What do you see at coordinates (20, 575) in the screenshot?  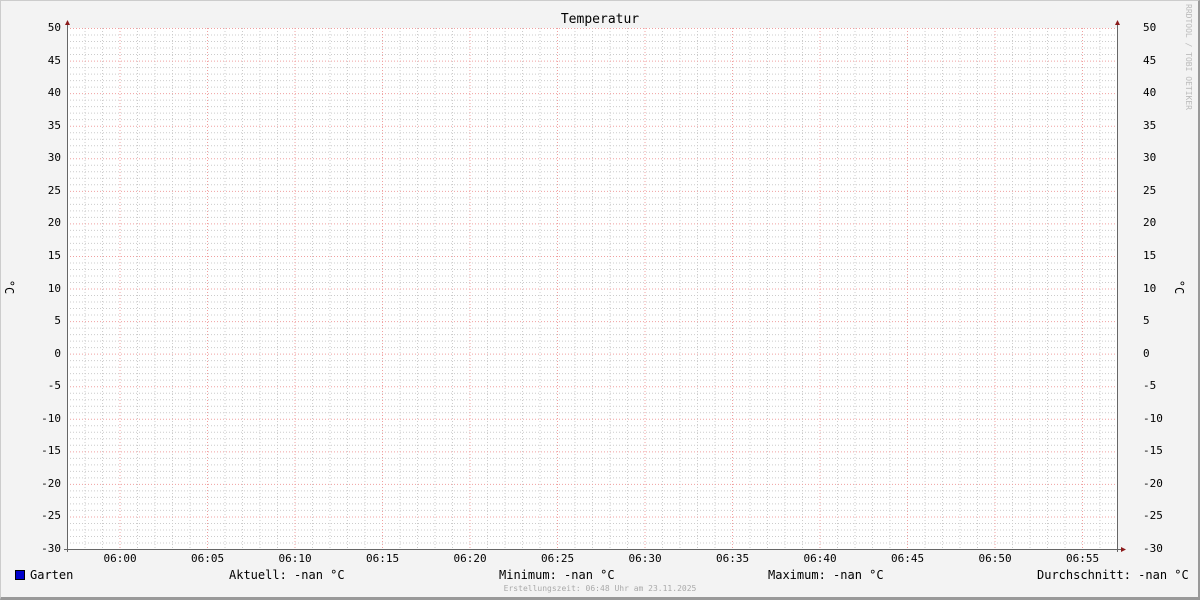 I see `legend-swatch-garten` at bounding box center [20, 575].